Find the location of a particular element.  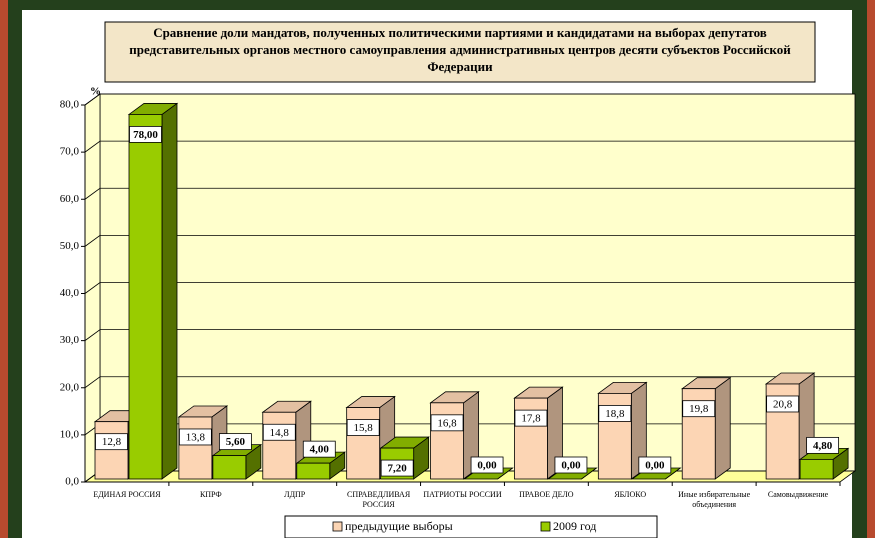

value-label: 17,8 is located at coordinates (531, 419).